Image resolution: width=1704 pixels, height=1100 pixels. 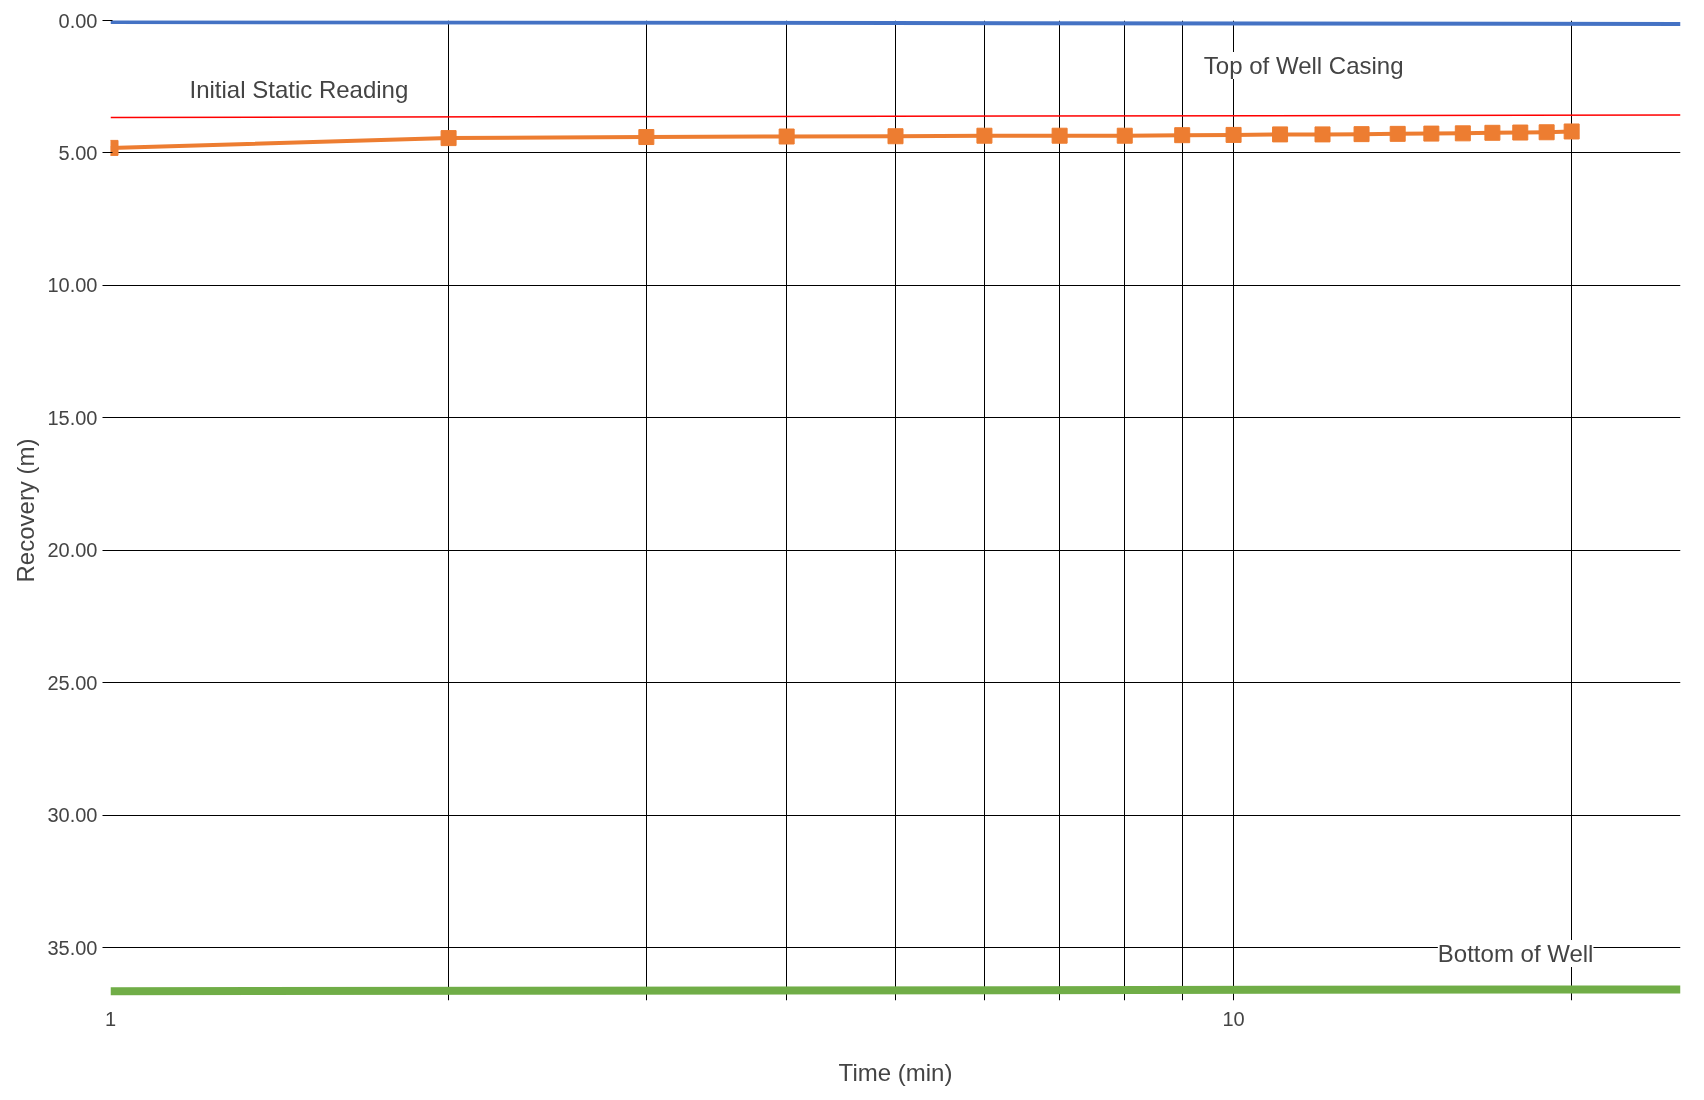 I want to click on series-label: Top of Well Casing, so click(x=1303, y=65).